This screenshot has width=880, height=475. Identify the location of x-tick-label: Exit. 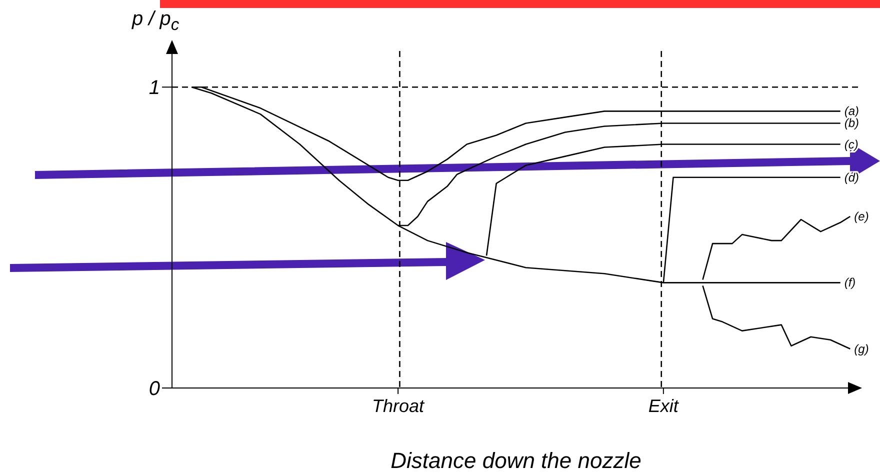
(664, 406).